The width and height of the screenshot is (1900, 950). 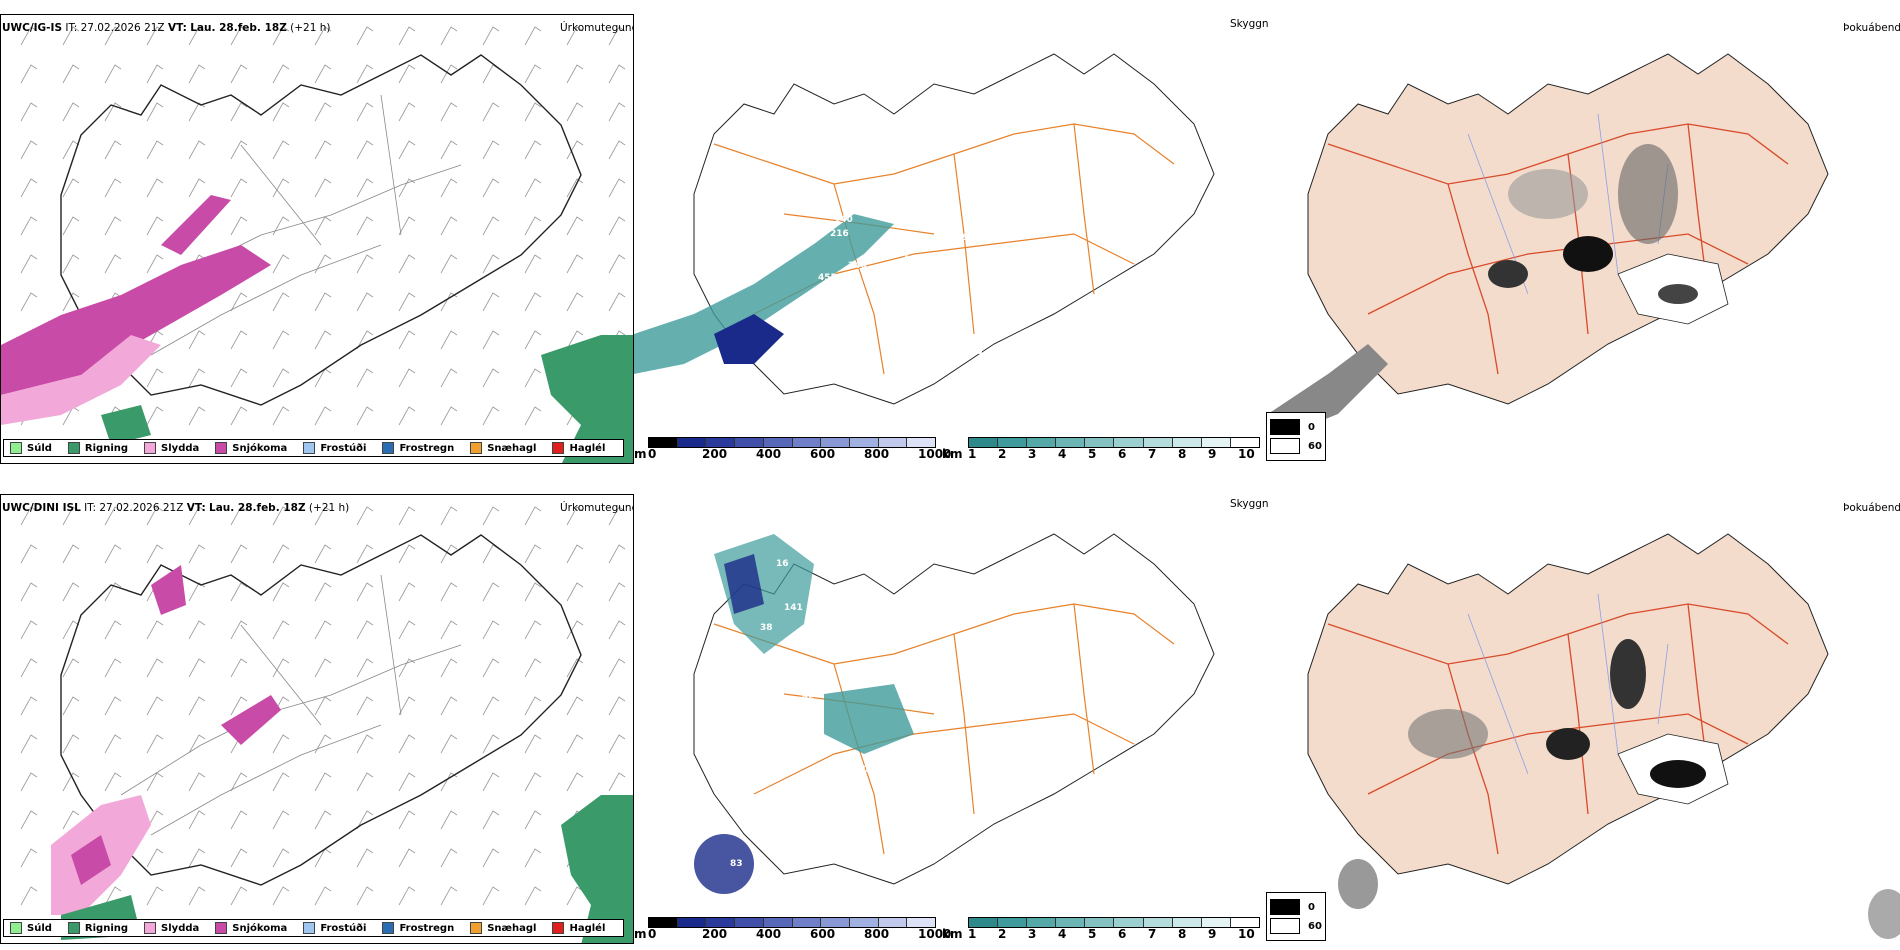 What do you see at coordinates (1285, 446) in the screenshot?
I see `fog-legend-box` at bounding box center [1285, 446].